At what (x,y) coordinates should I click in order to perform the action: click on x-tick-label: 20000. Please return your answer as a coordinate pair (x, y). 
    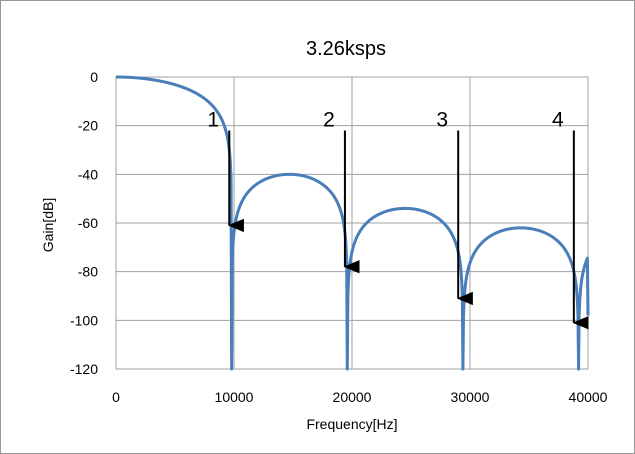
    Looking at the image, I should click on (352, 397).